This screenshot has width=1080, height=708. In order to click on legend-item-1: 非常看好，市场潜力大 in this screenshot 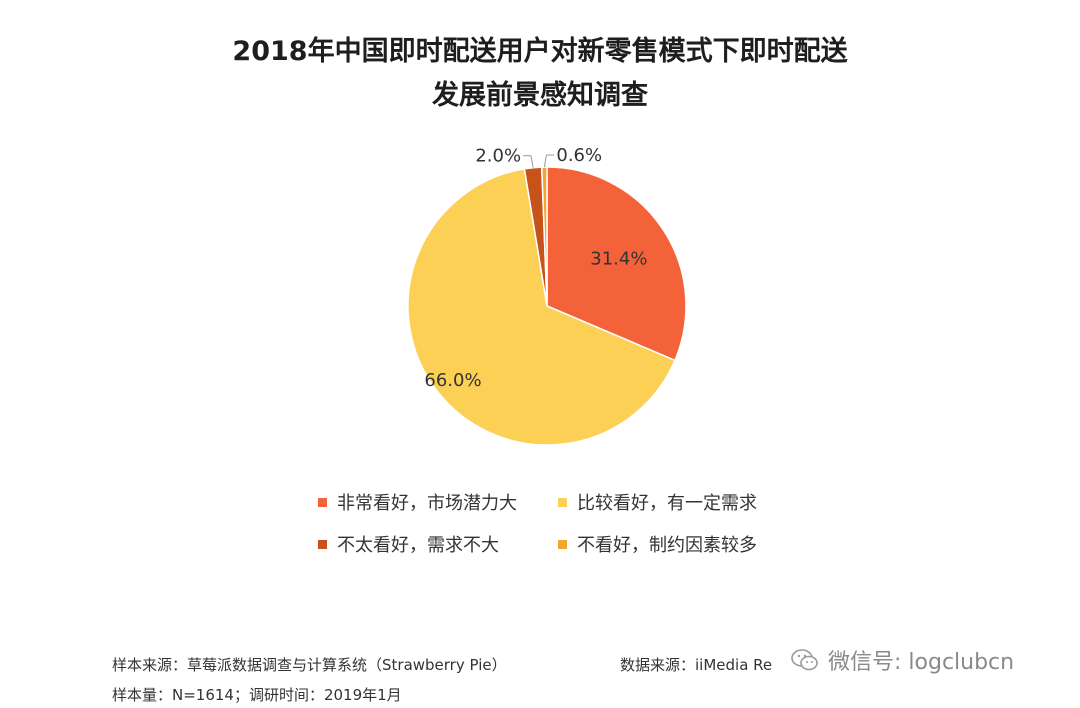, I will do `click(417, 502)`.